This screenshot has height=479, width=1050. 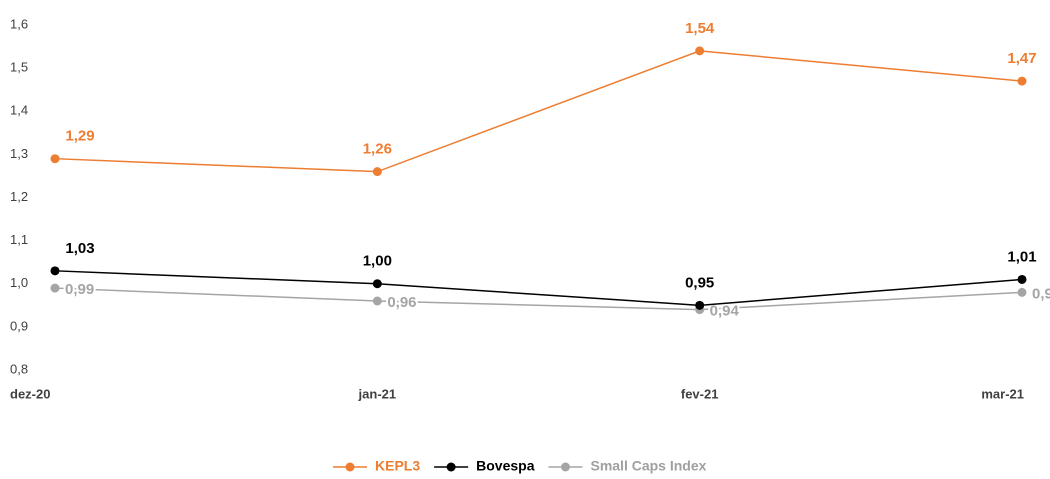 I want to click on y-tick-label: 0,9, so click(x=19, y=325).